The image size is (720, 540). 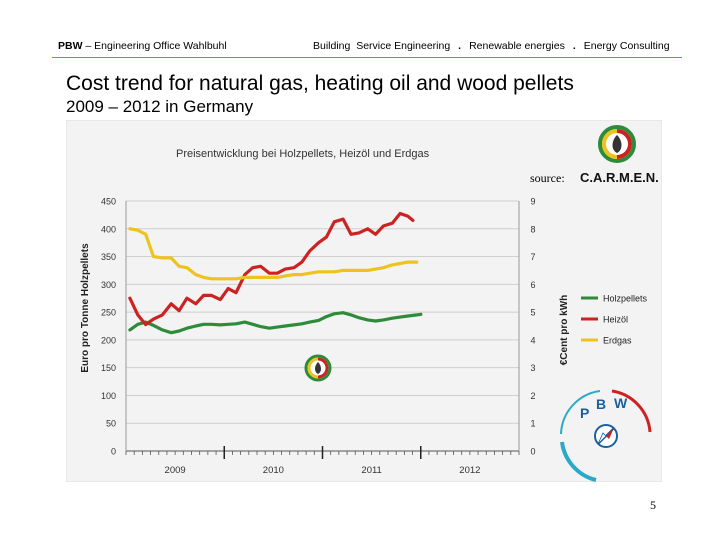 What do you see at coordinates (367, 57) in the screenshot?
I see `header-divider` at bounding box center [367, 57].